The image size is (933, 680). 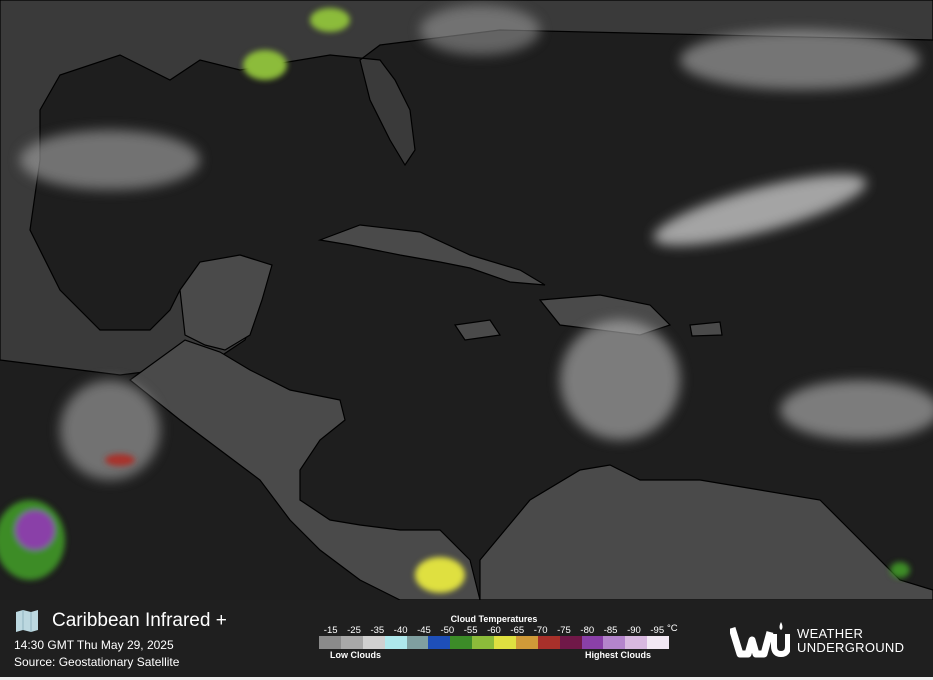 What do you see at coordinates (587, 630) in the screenshot?
I see `legend-tick: -80` at bounding box center [587, 630].